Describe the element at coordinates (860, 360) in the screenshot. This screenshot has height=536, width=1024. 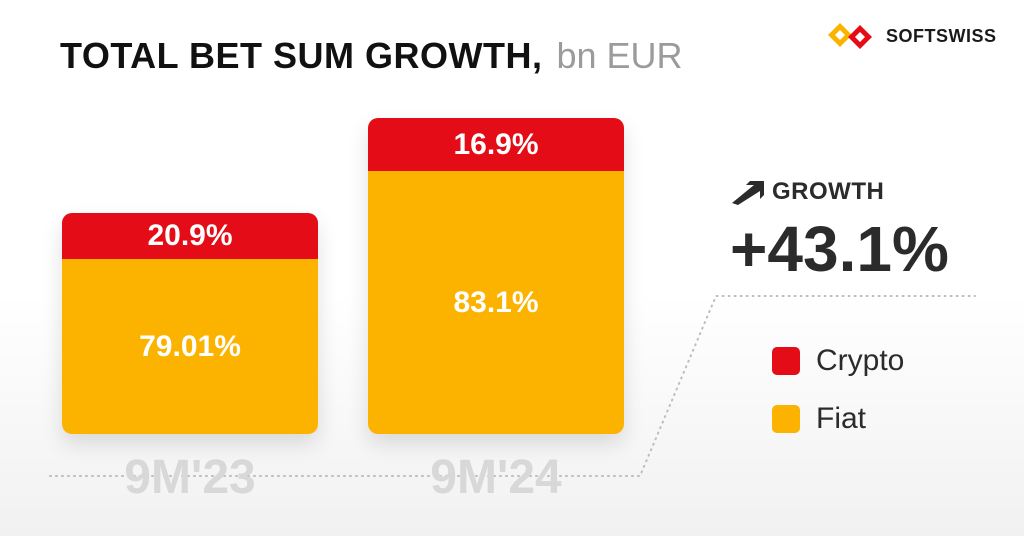
I see `legend-label-crypto: Crypto` at that location.